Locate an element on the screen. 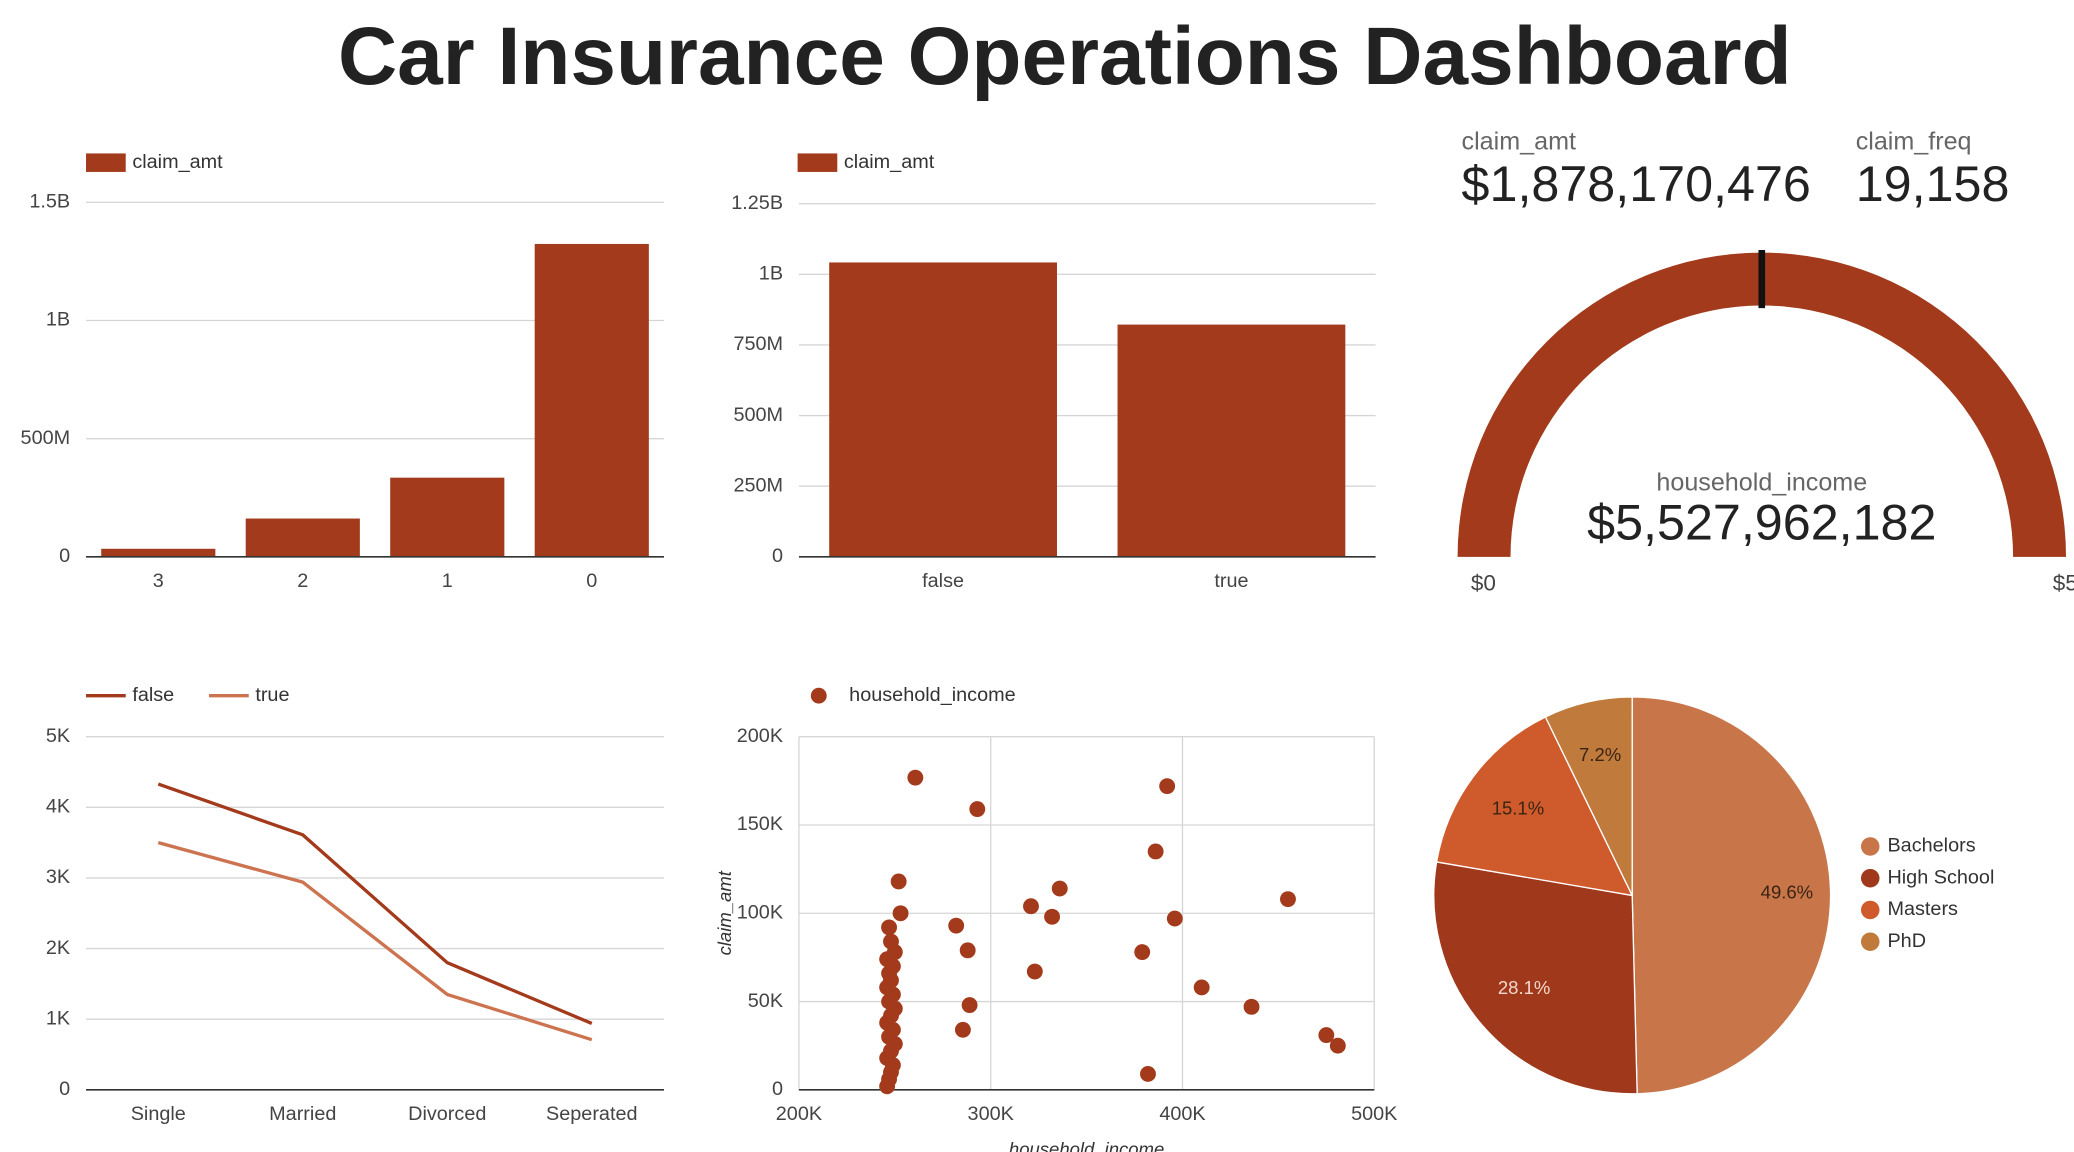 The image size is (2074, 1152). legend-label: PhD is located at coordinates (1906, 941).